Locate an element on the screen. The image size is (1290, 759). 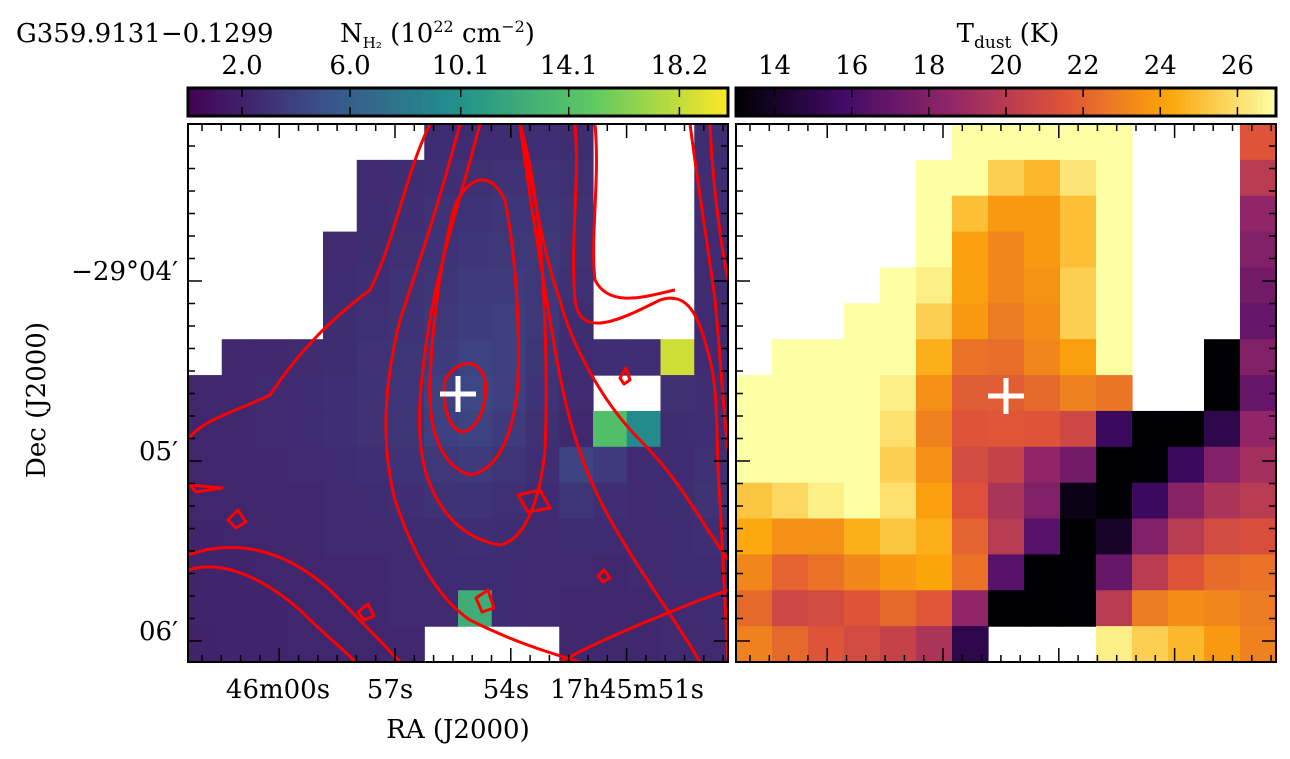
left-cell-r10-c5 is located at coordinates (374, 501).